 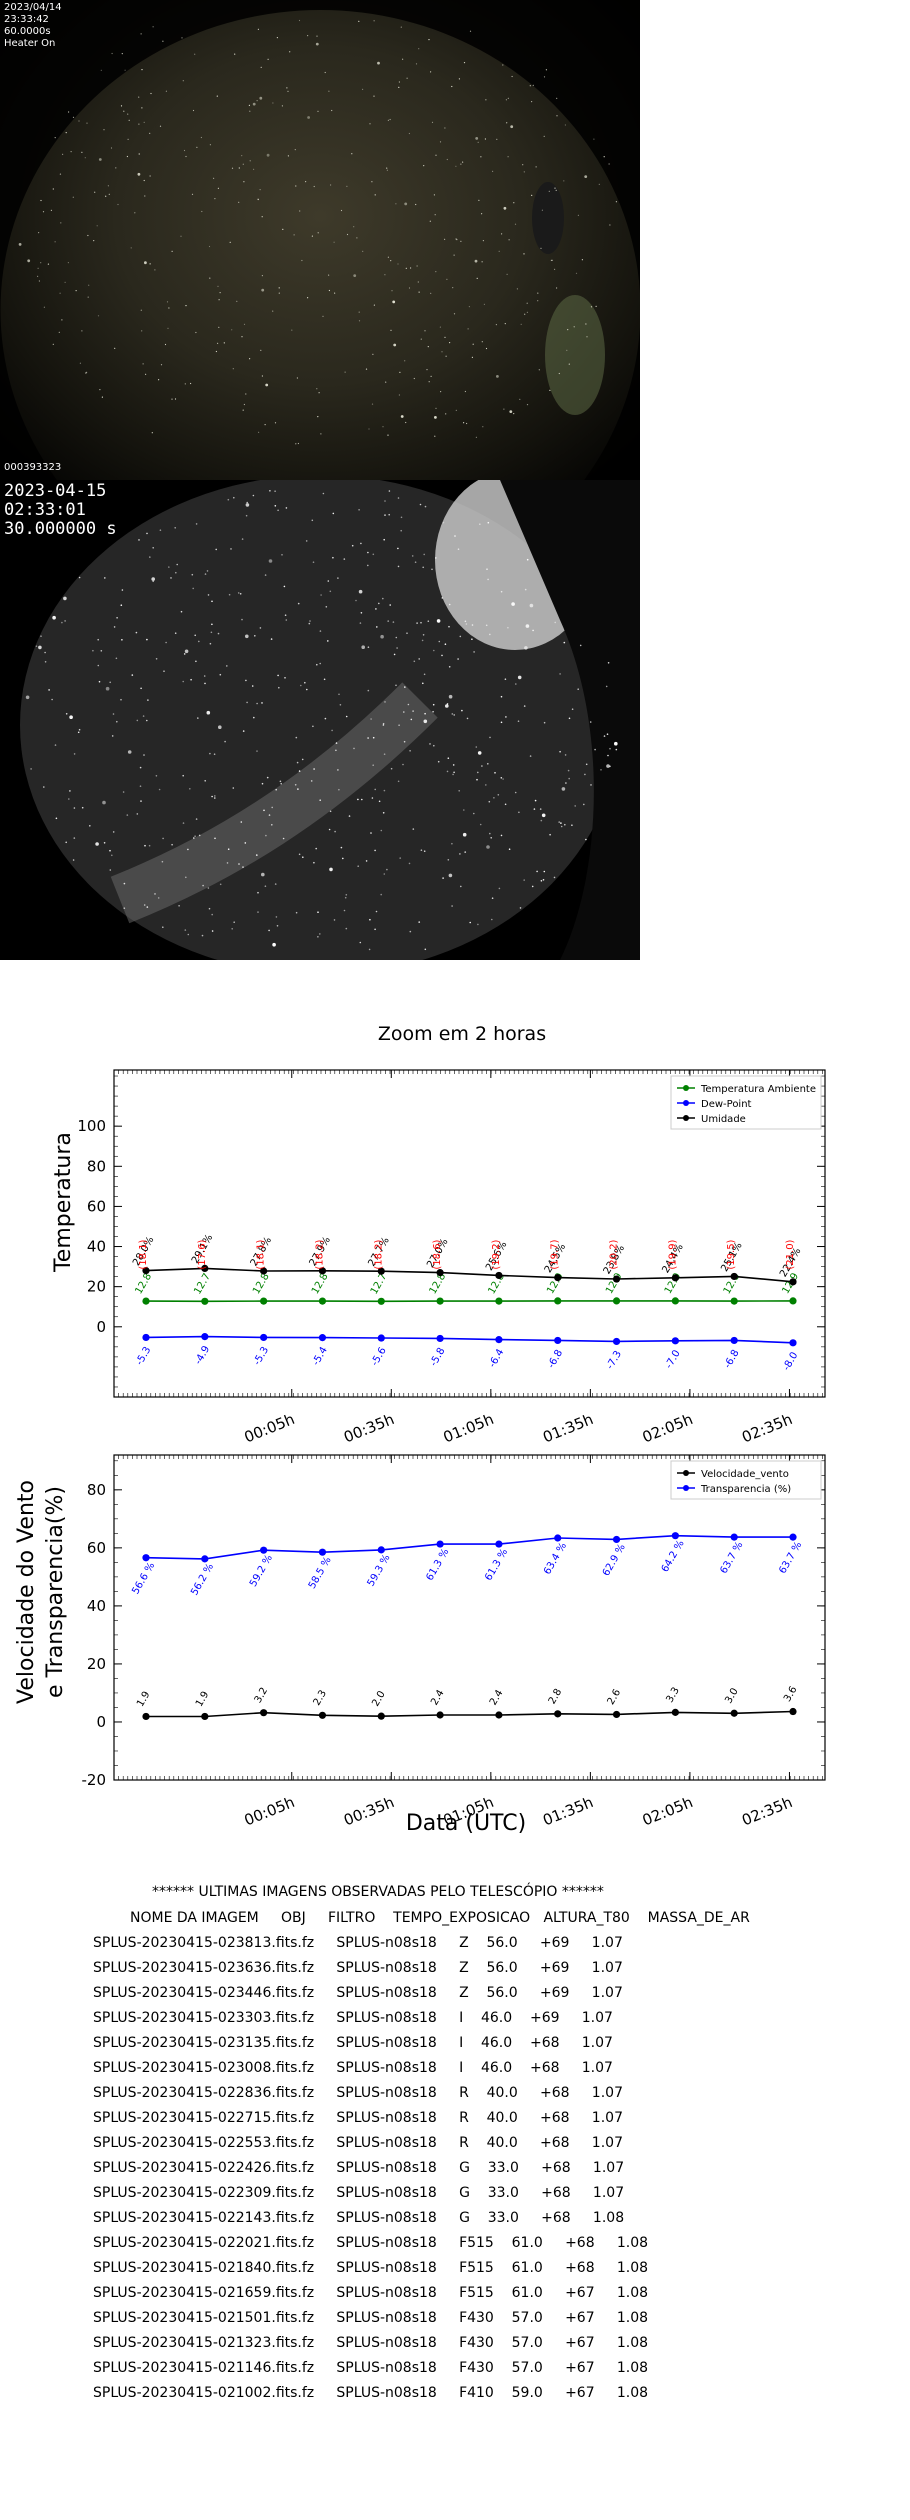 What do you see at coordinates (673, 1557) in the screenshot?
I see `data-label: 64.2 %` at bounding box center [673, 1557].